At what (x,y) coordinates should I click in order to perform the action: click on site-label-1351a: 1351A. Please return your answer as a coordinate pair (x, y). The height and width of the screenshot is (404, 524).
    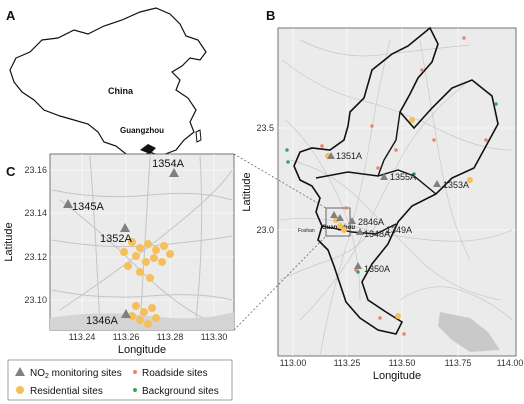
    Looking at the image, I should click on (349, 156).